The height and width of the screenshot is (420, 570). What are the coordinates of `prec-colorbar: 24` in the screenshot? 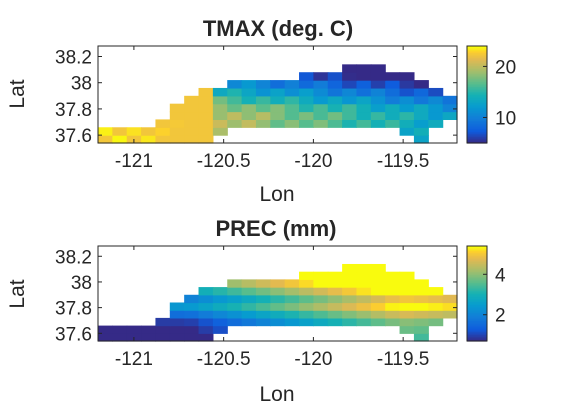 It's located at (486, 293).